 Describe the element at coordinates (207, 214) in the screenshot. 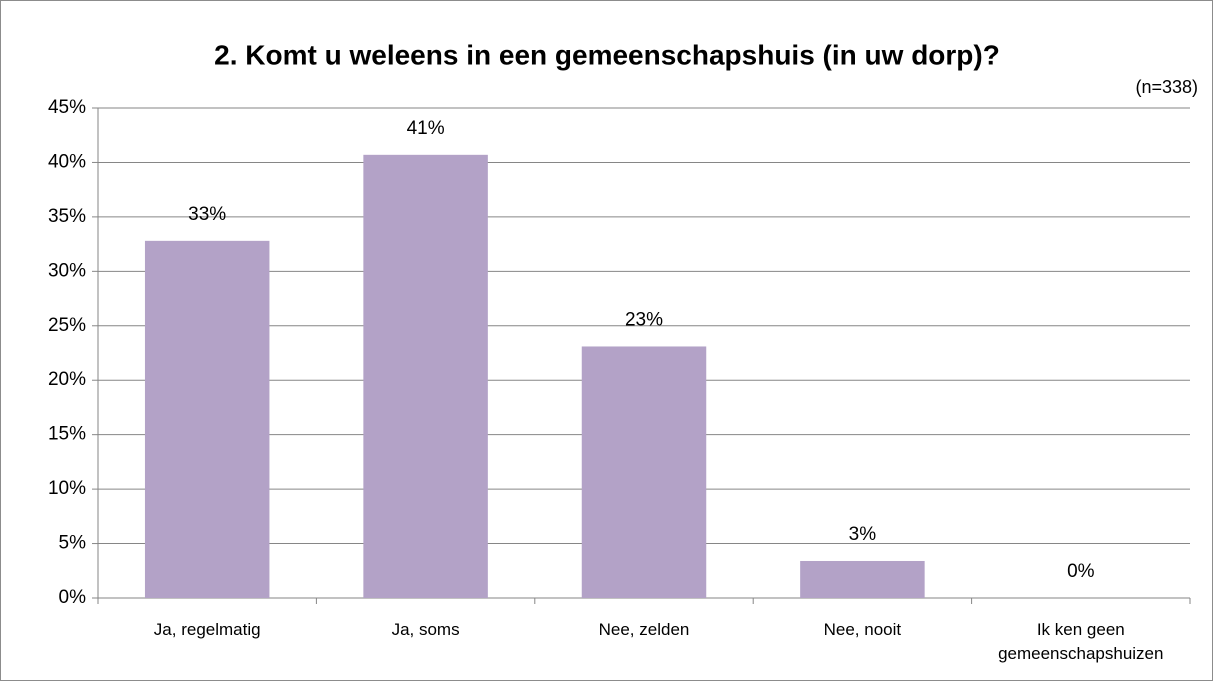

I see `data-label: 33%` at that location.